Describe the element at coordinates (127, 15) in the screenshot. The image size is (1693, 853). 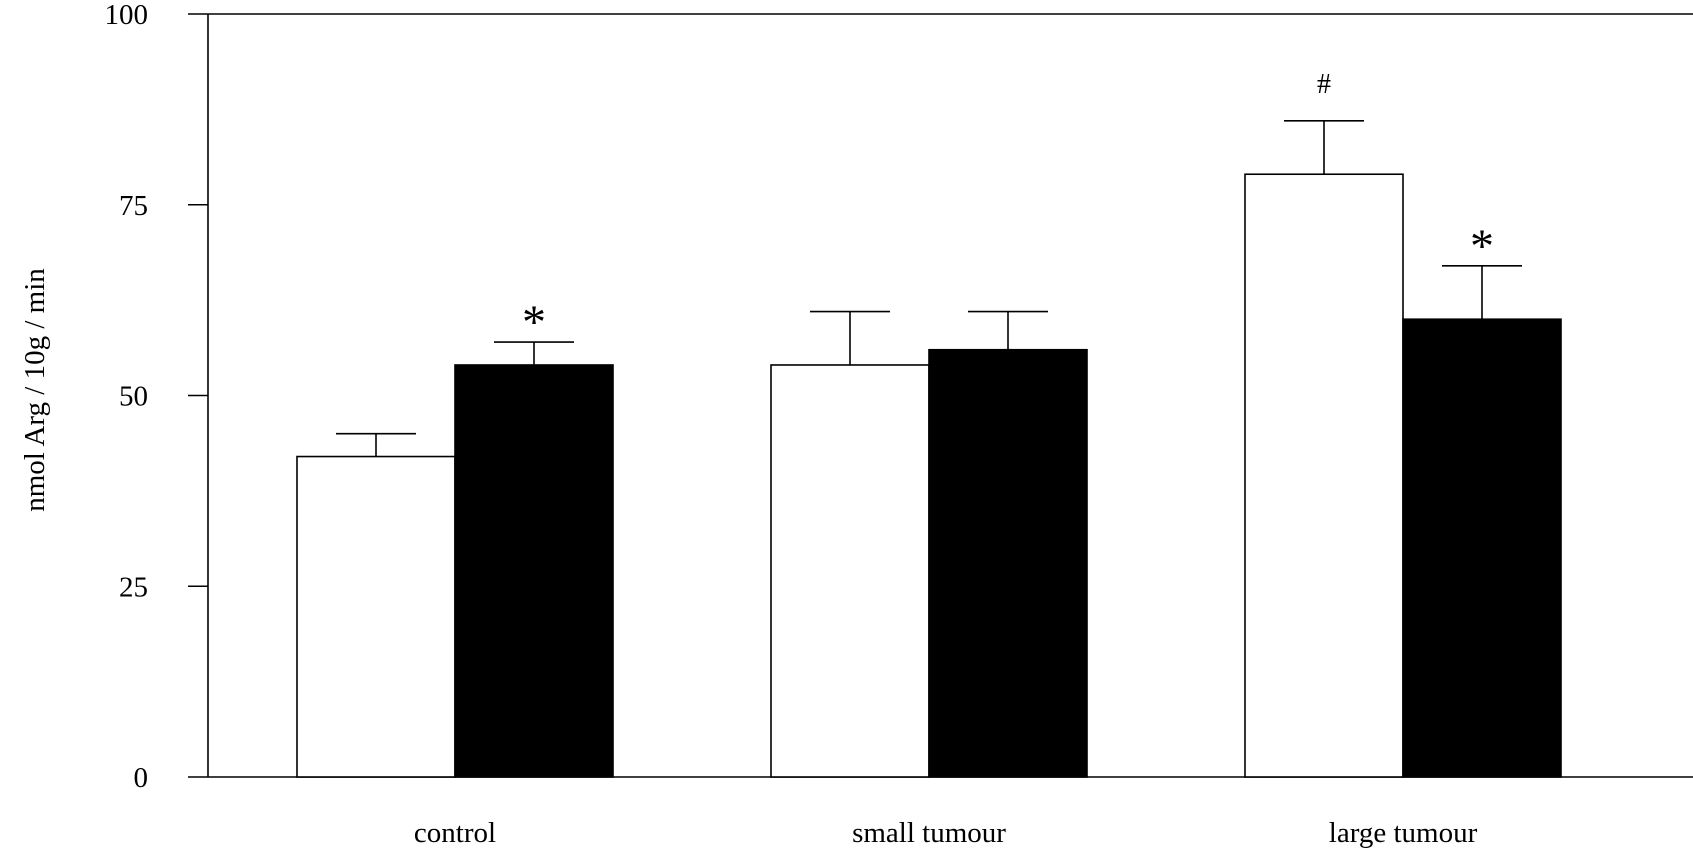
I see `y-tick-label: 100` at that location.